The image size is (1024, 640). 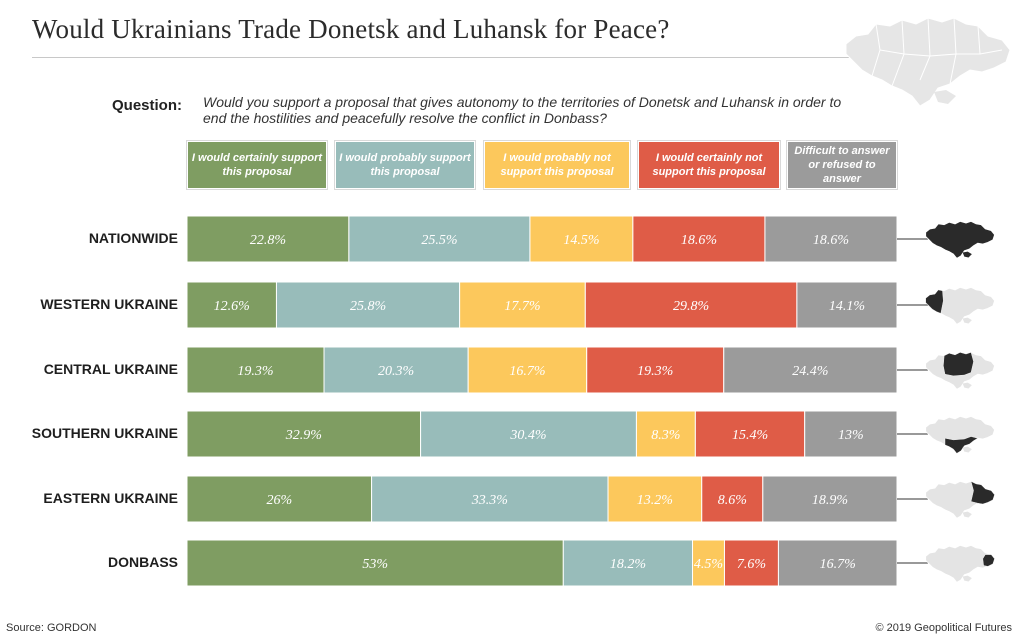 What do you see at coordinates (967, 320) in the screenshot?
I see `map-crimea-western-ukraine` at bounding box center [967, 320].